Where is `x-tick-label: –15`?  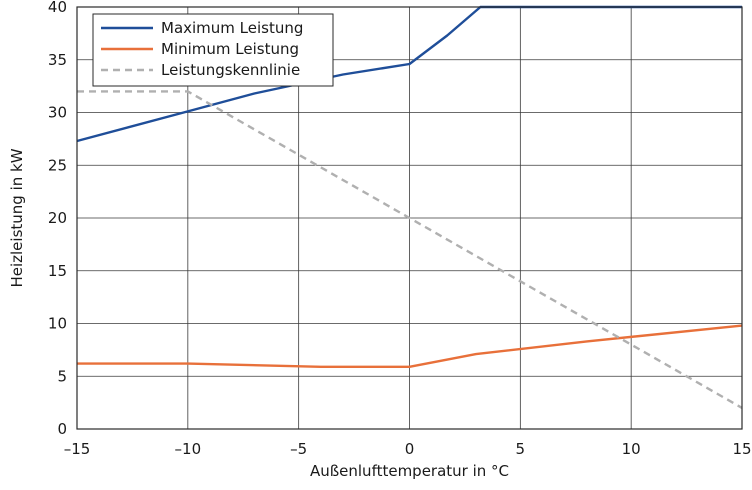 x-tick-label: –15 is located at coordinates (77, 449).